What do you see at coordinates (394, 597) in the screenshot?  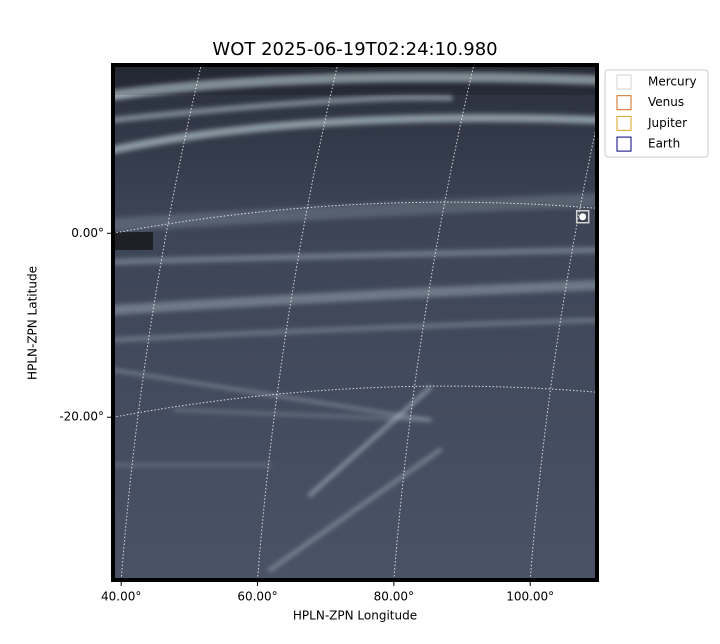 I see `x-tick-label: 80.00°` at bounding box center [394, 597].